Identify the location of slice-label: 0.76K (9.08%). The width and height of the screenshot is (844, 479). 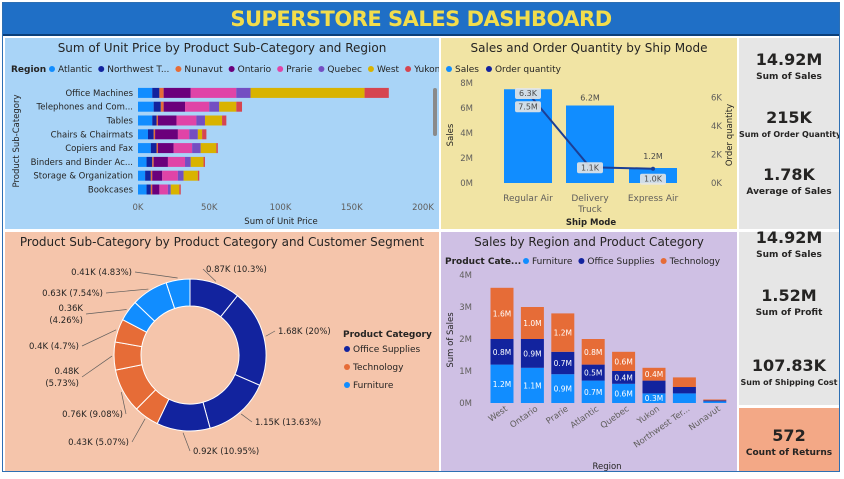
(92, 415).